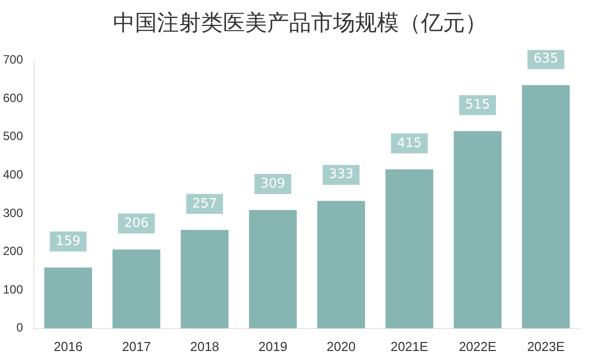 This screenshot has width=600, height=361. I want to click on x-tick-label: 2020, so click(341, 346).